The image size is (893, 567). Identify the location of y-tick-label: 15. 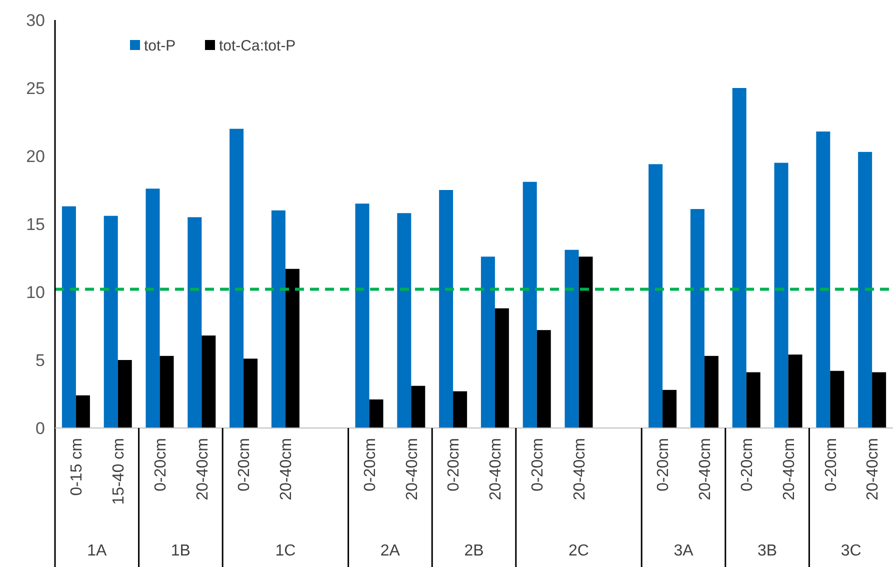
(35, 224).